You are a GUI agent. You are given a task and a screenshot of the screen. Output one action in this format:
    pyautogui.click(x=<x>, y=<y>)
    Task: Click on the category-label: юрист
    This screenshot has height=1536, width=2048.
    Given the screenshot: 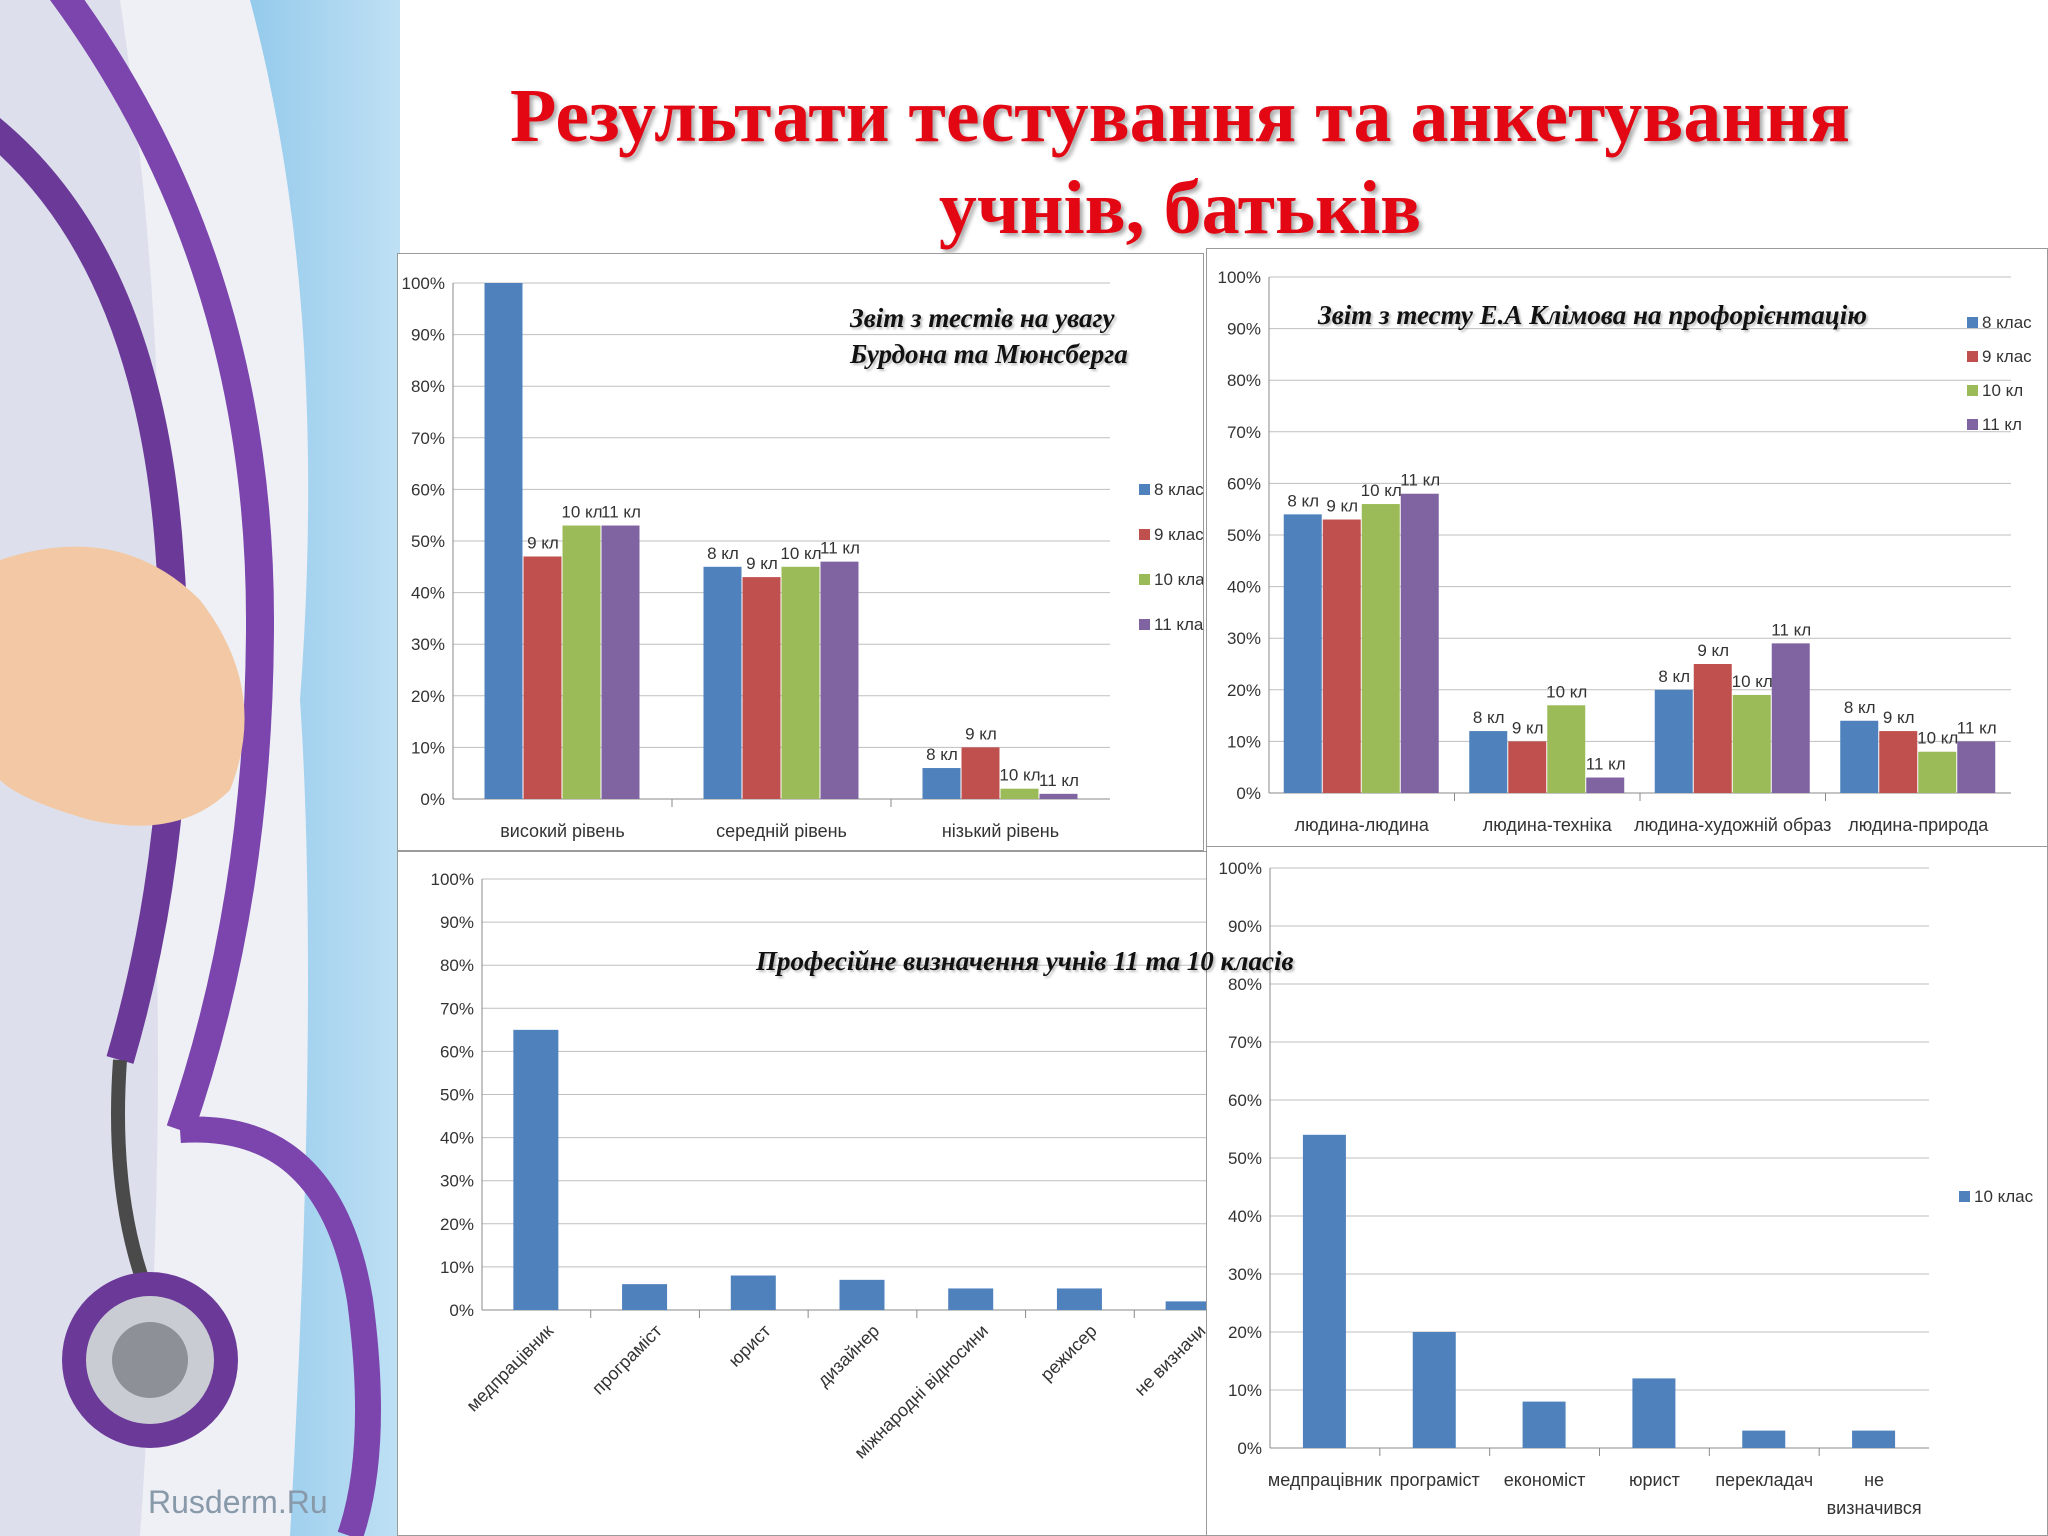 What is the action you would take?
    pyautogui.click(x=750, y=1346)
    